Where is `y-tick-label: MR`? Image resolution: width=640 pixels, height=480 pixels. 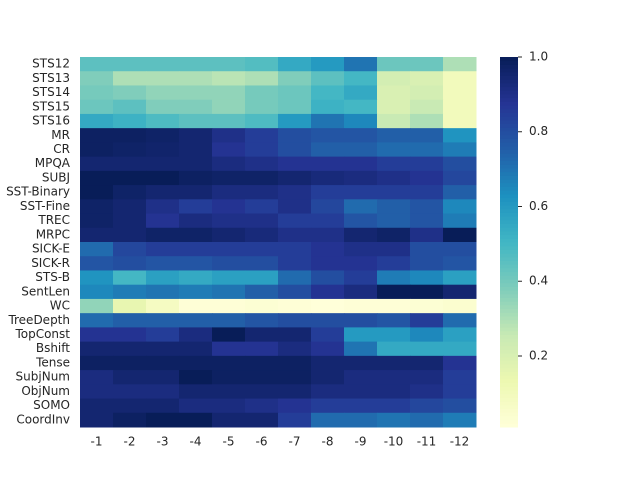 y-tick-label: MR is located at coordinates (60, 135).